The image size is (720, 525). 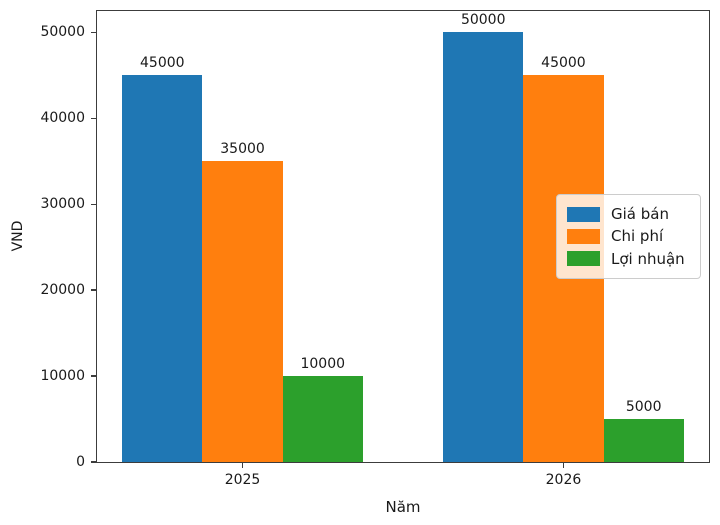 I want to click on legend-item: Chi phí, so click(x=627, y=236).